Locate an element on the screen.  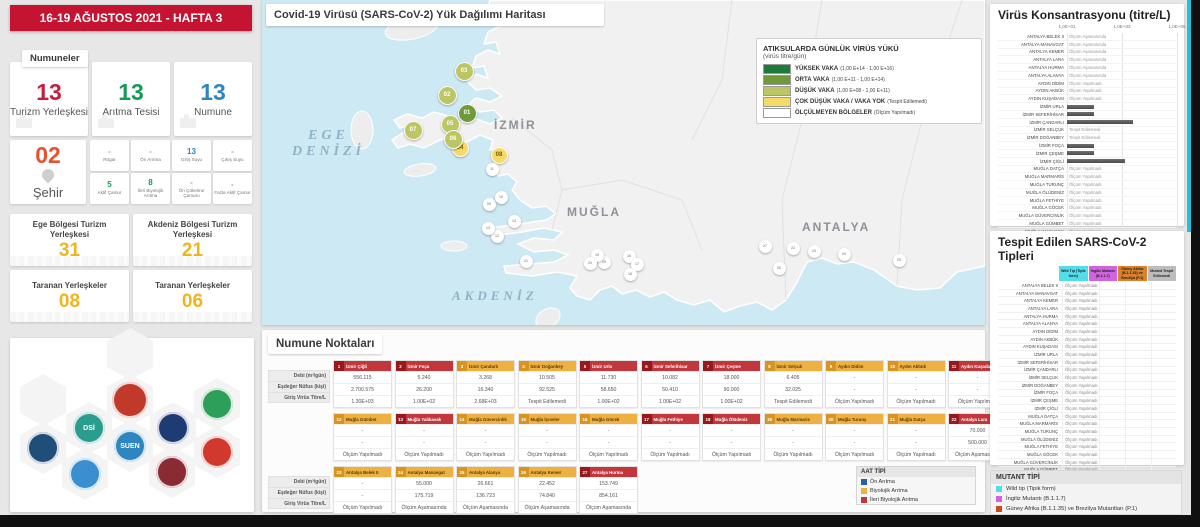
sample-point-header: 5 İzmir Urla is located at coordinates (608, 366).